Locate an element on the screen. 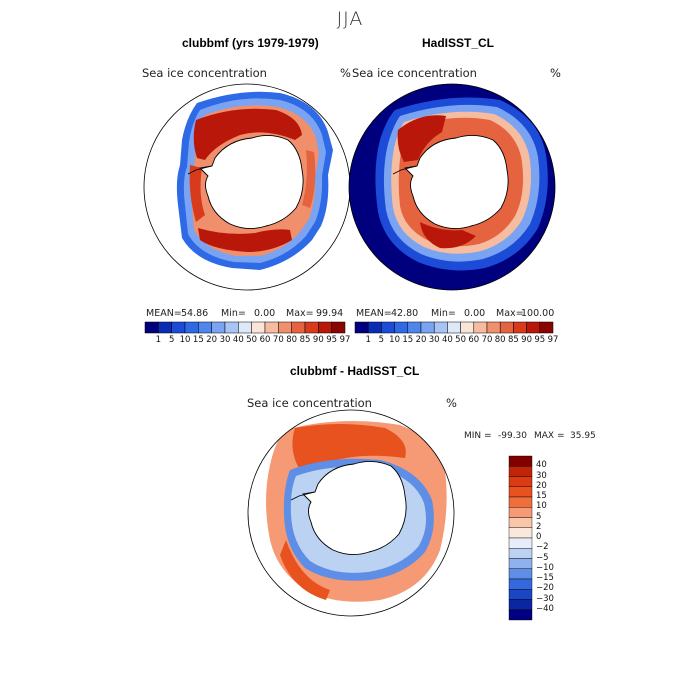 Image resolution: width=700 pixels, height=700 pixels. panel3-colorbar is located at coordinates (520, 538).